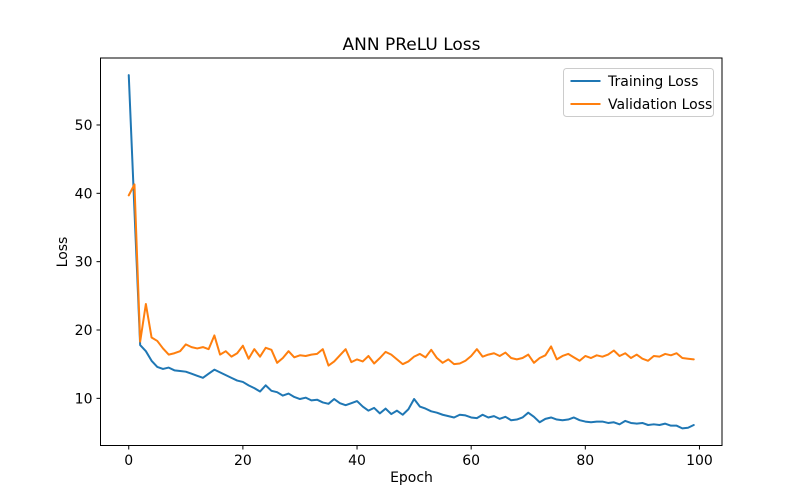 The width and height of the screenshot is (800, 504). I want to click on chart-title: ANN PReLU Loss, so click(412, 45).